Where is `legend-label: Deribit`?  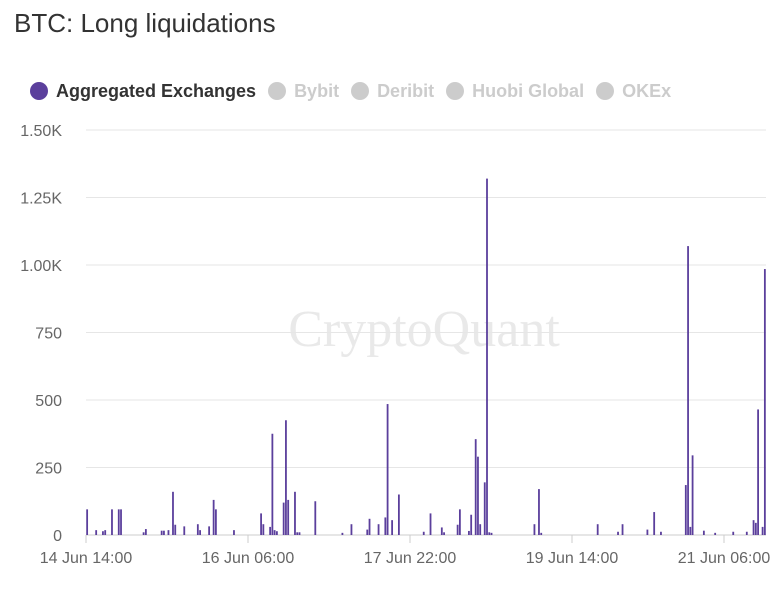 legend-label: Deribit is located at coordinates (406, 90).